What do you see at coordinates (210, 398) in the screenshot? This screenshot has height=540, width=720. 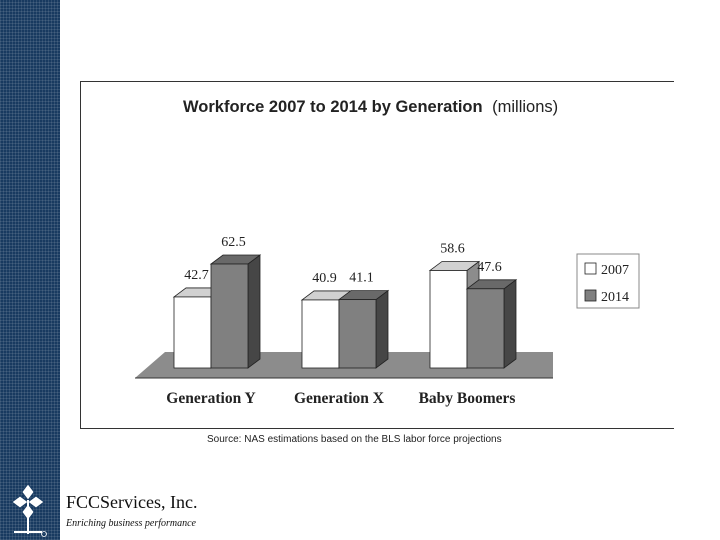 I see `category-label-generation-y: Generation Y` at bounding box center [210, 398].